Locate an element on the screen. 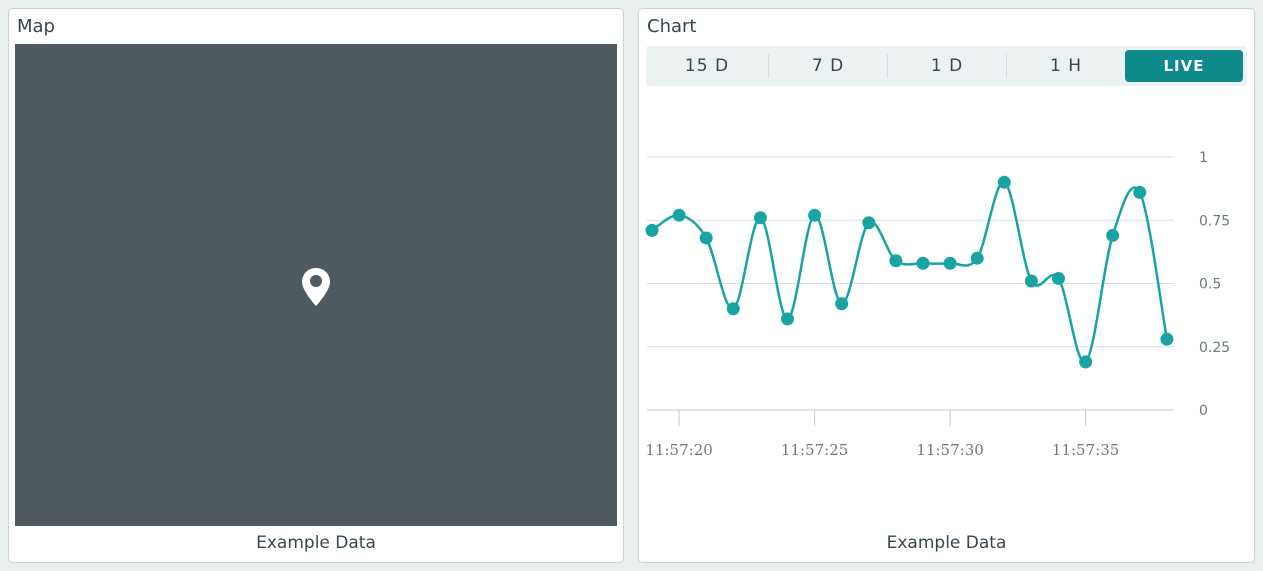 The width and height of the screenshot is (1263, 571). x-tick-label: 11:57:20 is located at coordinates (678, 450).